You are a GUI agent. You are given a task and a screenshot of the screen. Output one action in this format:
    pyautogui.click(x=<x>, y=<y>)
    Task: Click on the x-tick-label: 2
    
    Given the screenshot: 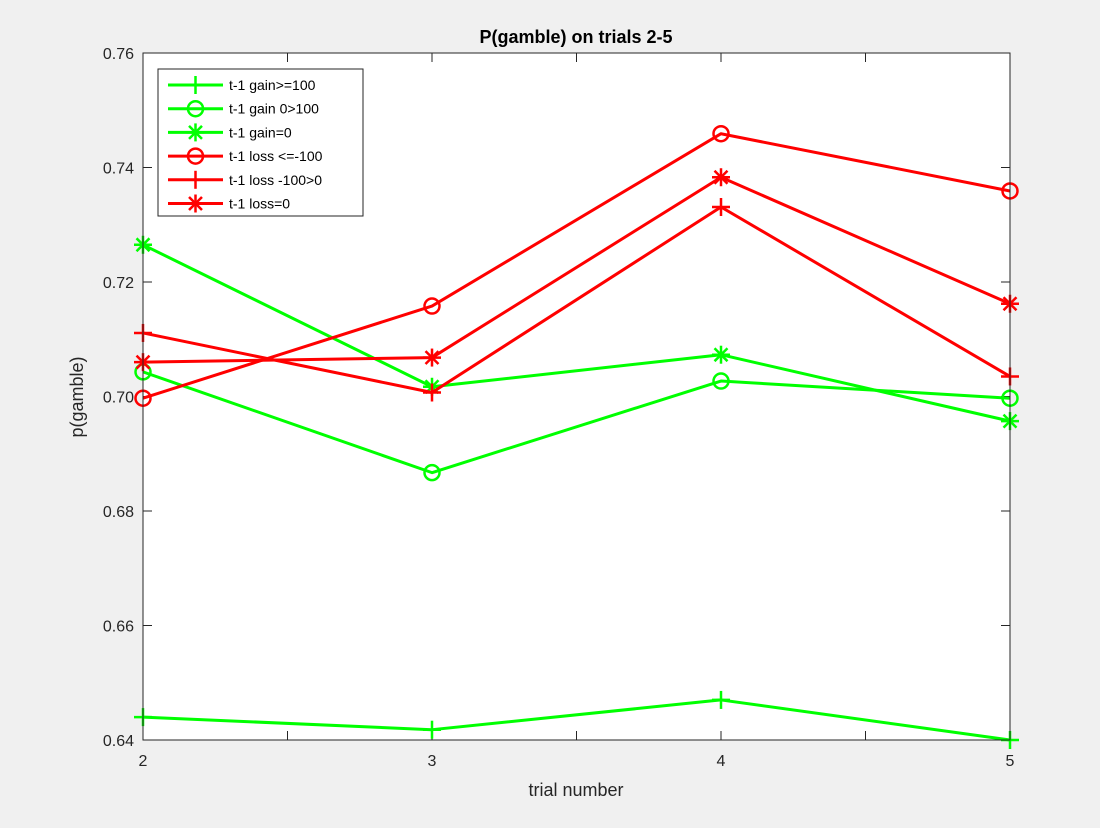 What is the action you would take?
    pyautogui.click(x=143, y=761)
    